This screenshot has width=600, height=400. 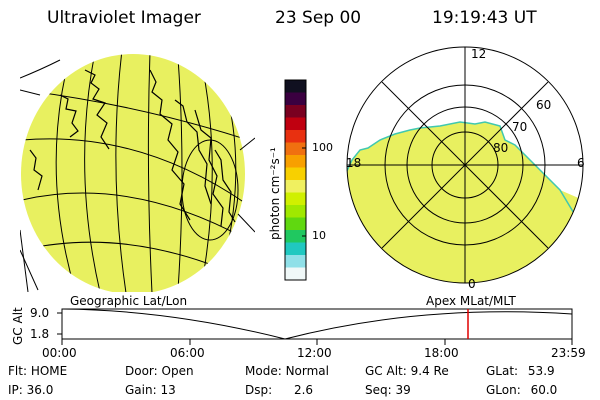 I want to click on door-value: Open, so click(x=177, y=371).